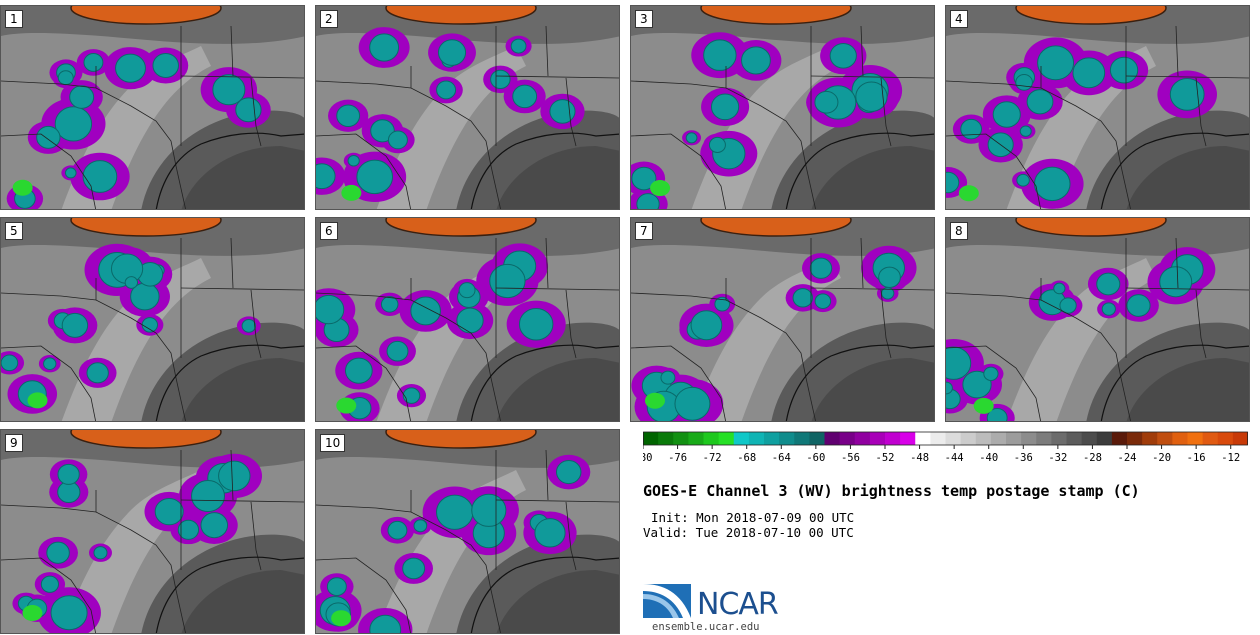 Image resolution: width=1260 pixels, height=635 pixels. I want to click on stamp-panel-2: 2, so click(467, 107).